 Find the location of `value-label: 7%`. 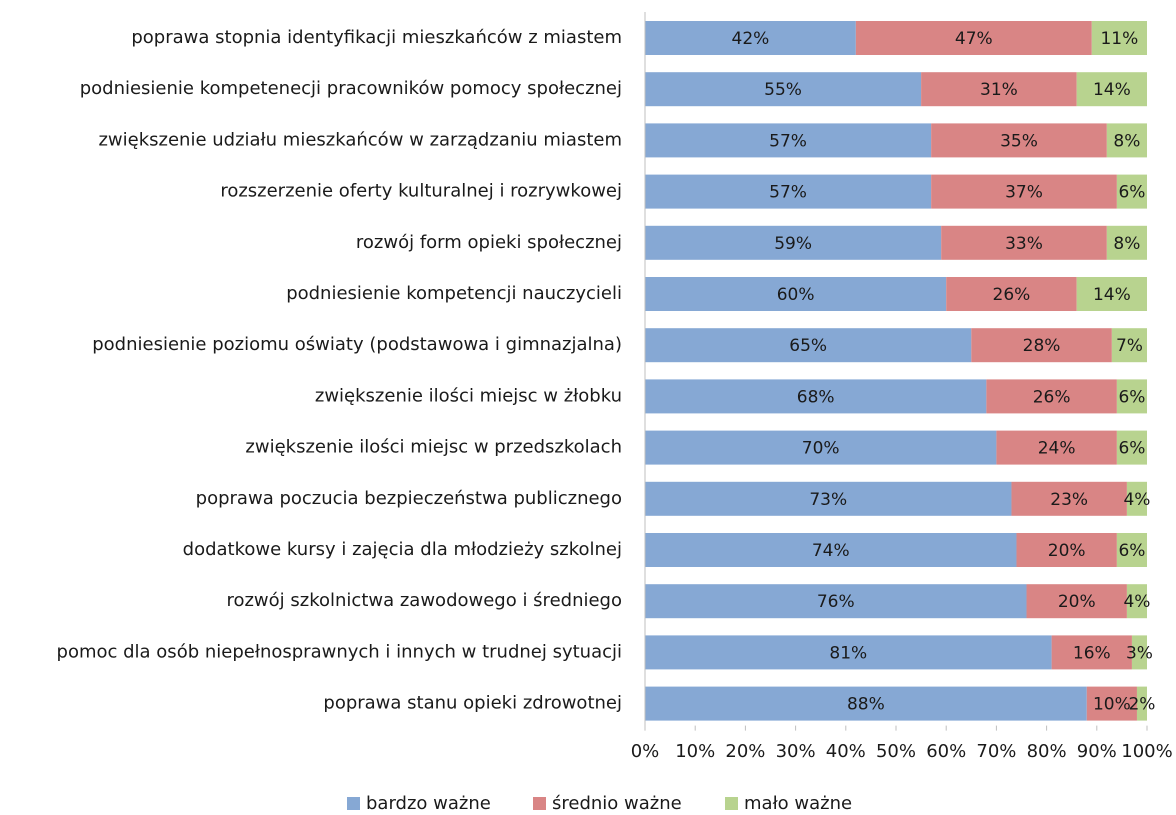

value-label: 7% is located at coordinates (1129, 346).